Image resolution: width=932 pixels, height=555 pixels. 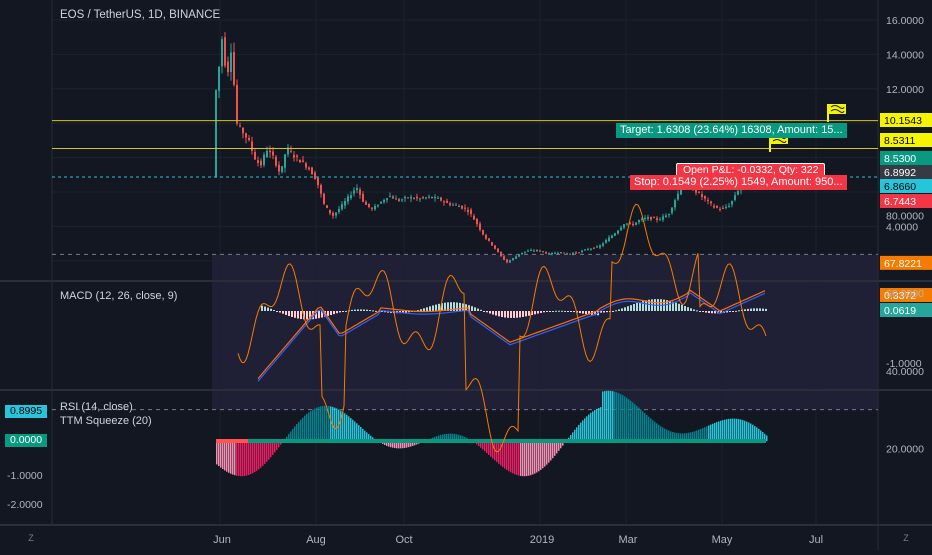 What do you see at coordinates (836, 113) in the screenshot?
I see `flag-icon` at bounding box center [836, 113].